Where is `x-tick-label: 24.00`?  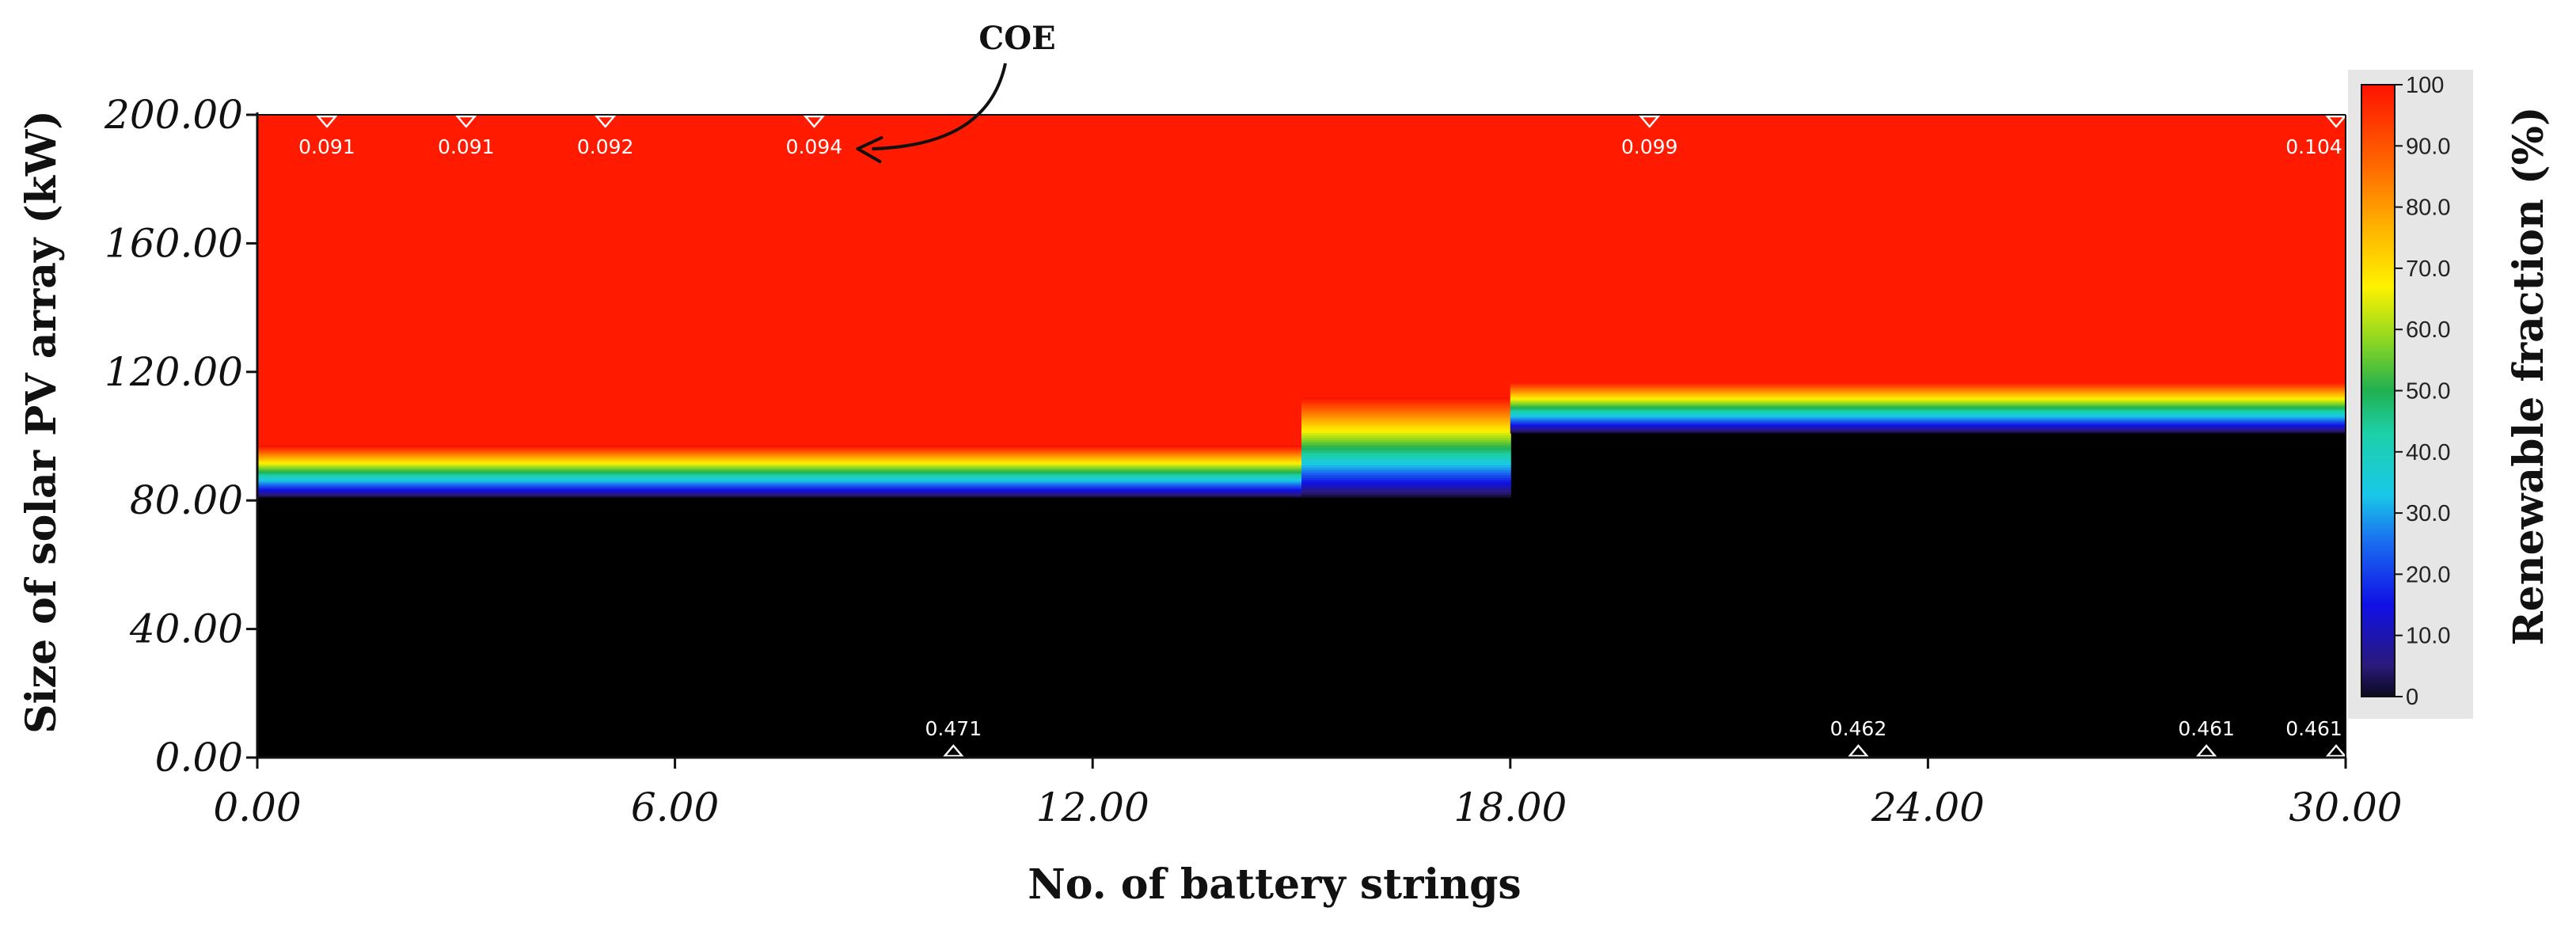
x-tick-label: 24.00 is located at coordinates (1928, 807).